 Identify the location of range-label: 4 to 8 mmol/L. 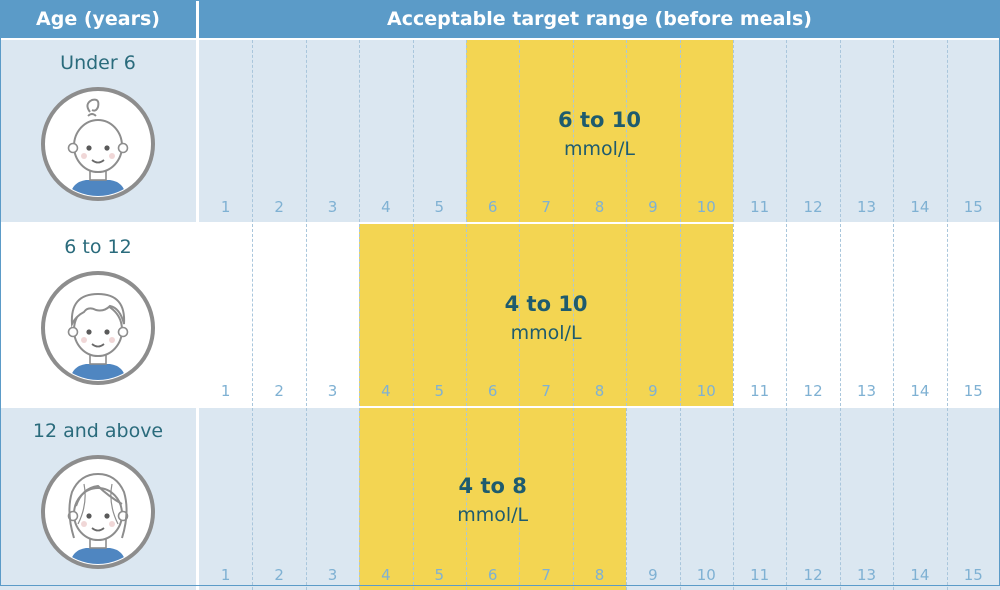
(493, 500).